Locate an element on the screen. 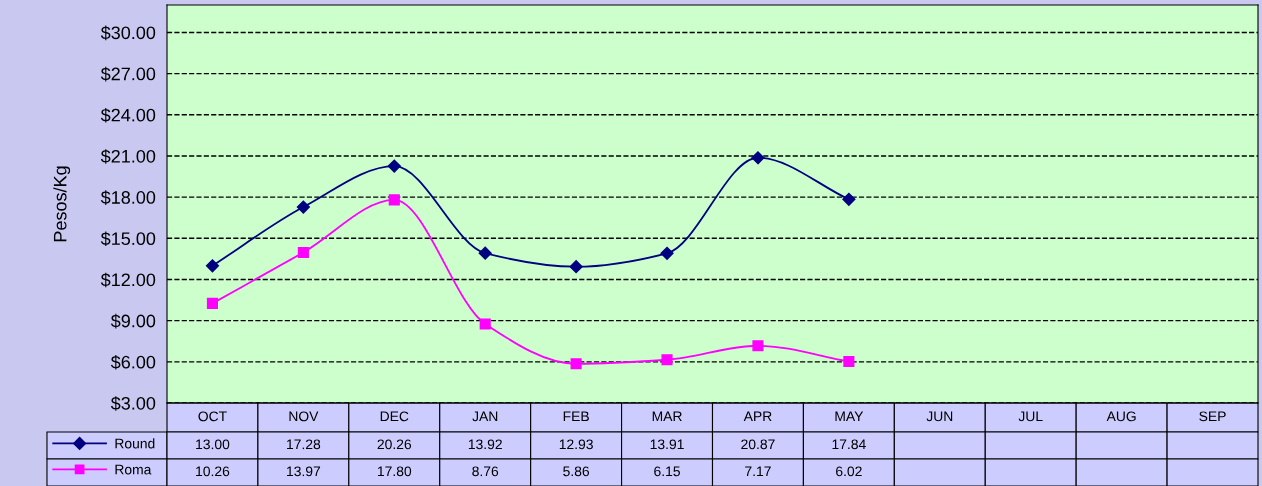 This screenshot has width=1262, height=486. y-axis-title: Pesos/Kg is located at coordinates (62, 204).